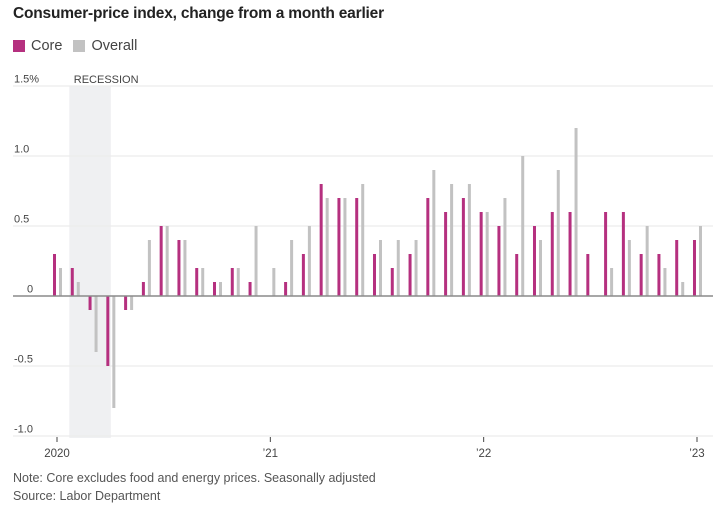  I want to click on x-tick-label: ’23, so click(696, 454).